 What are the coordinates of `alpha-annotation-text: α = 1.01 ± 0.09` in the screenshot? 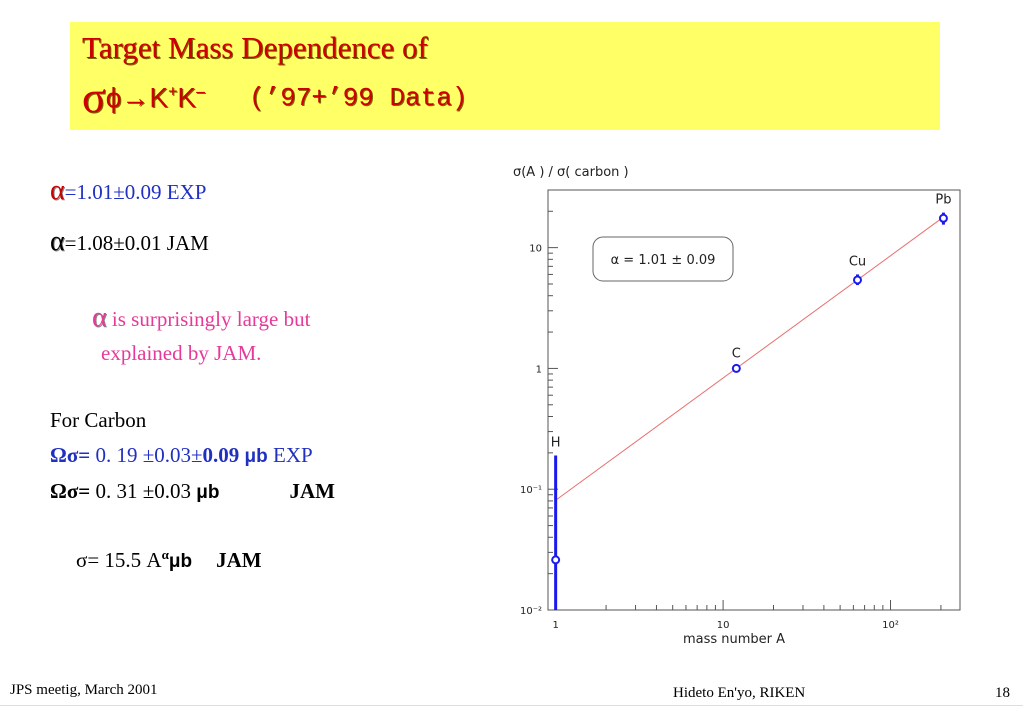 It's located at (663, 260).